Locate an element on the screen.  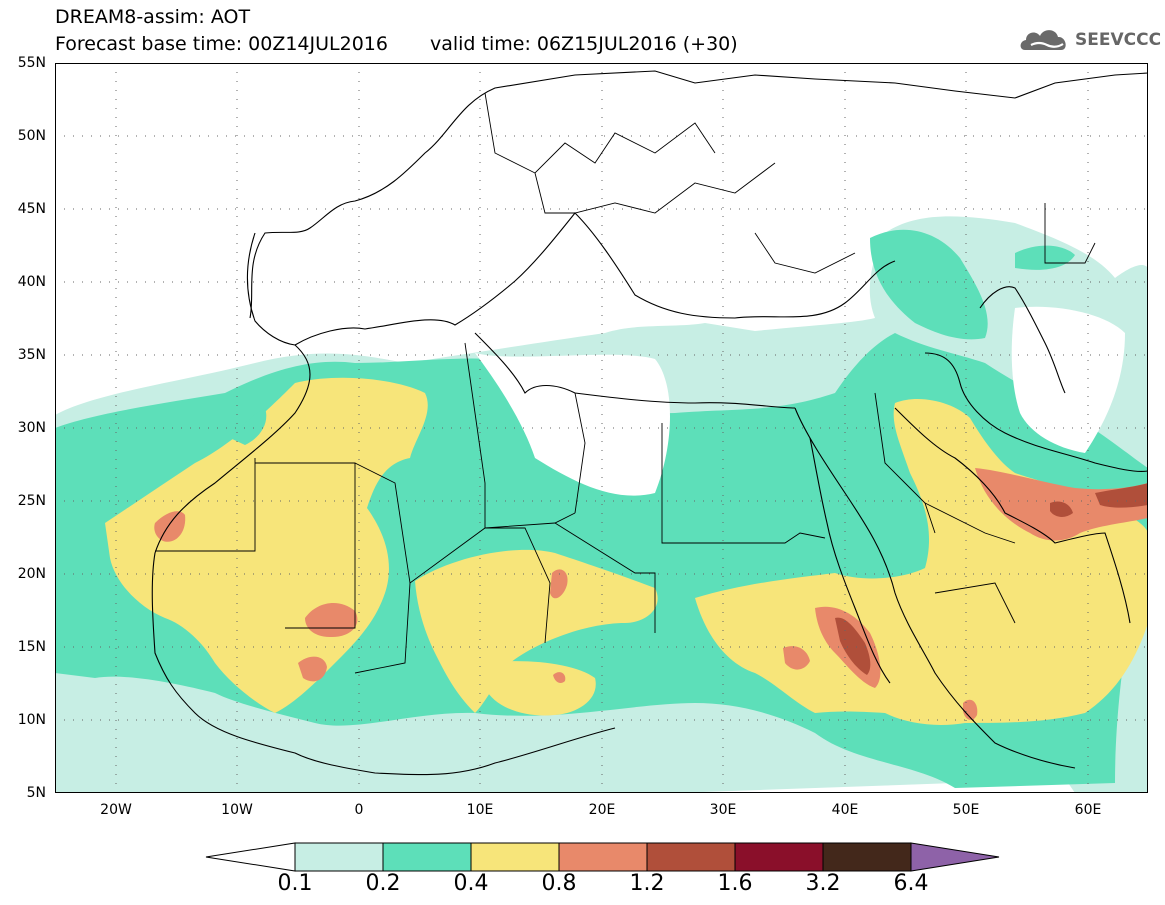
lat-label: 55N is located at coordinates (31, 63).